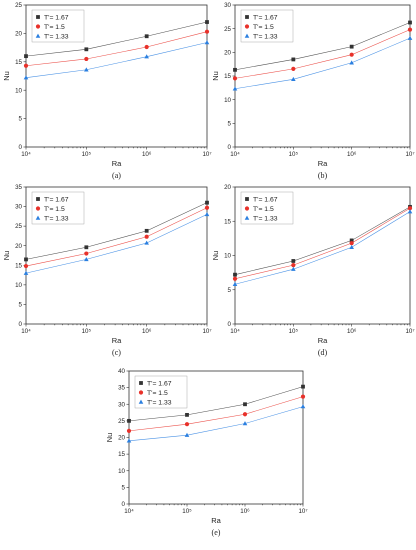 Image resolution: width=416 pixels, height=550 pixels. What do you see at coordinates (116, 255) in the screenshot?
I see `plot-frame` at bounding box center [116, 255].